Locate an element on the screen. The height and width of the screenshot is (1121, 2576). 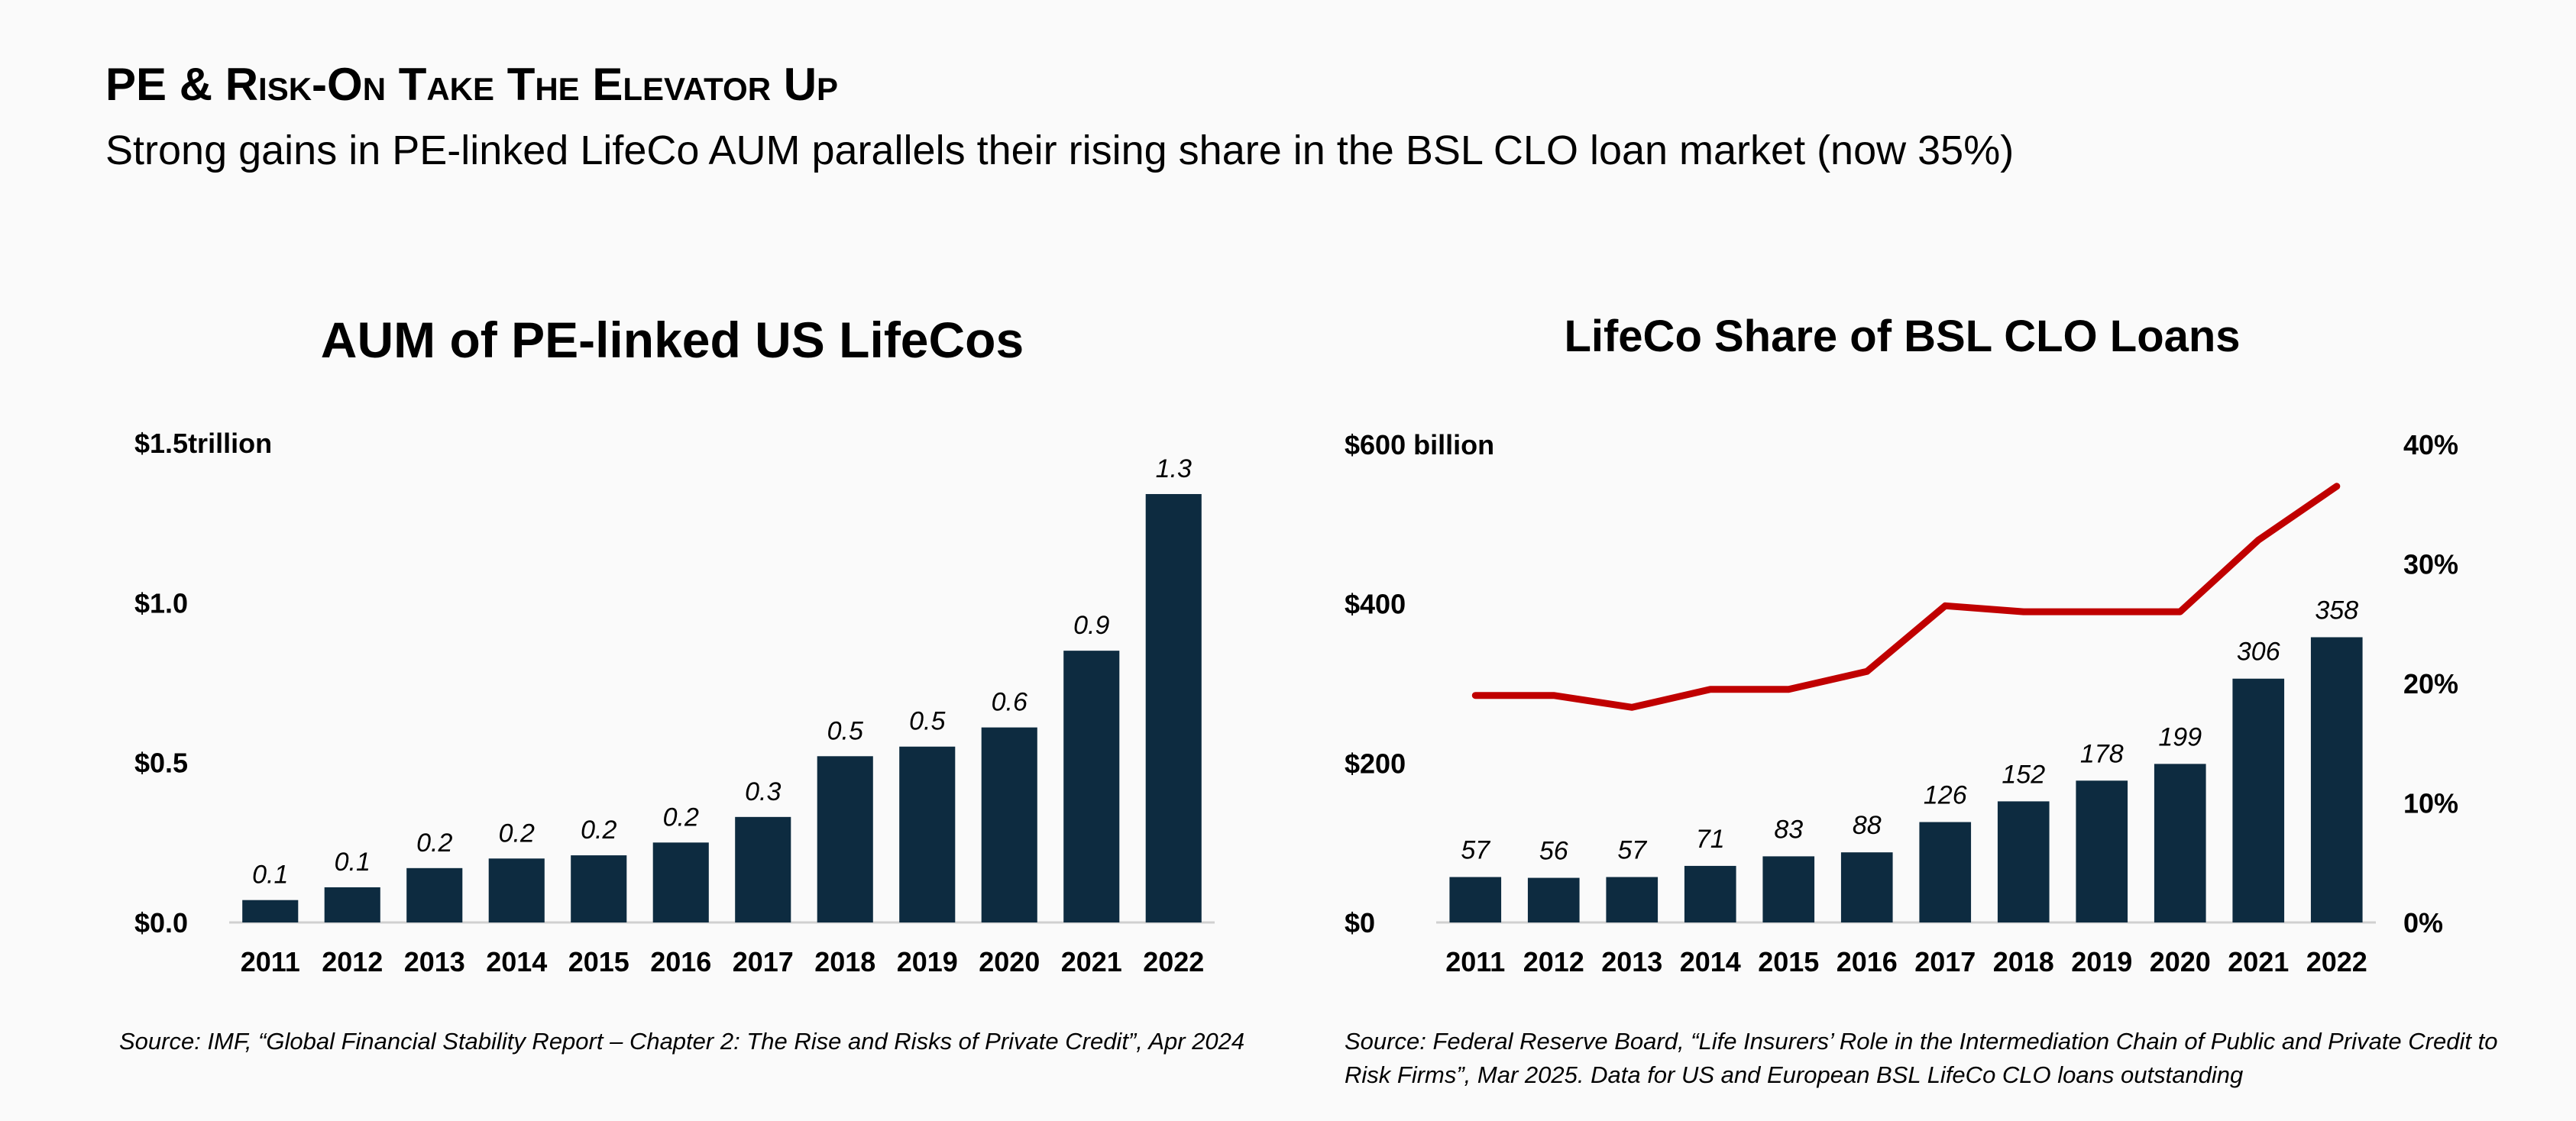
clo-x-tick-label: 2015 is located at coordinates (1788, 961).